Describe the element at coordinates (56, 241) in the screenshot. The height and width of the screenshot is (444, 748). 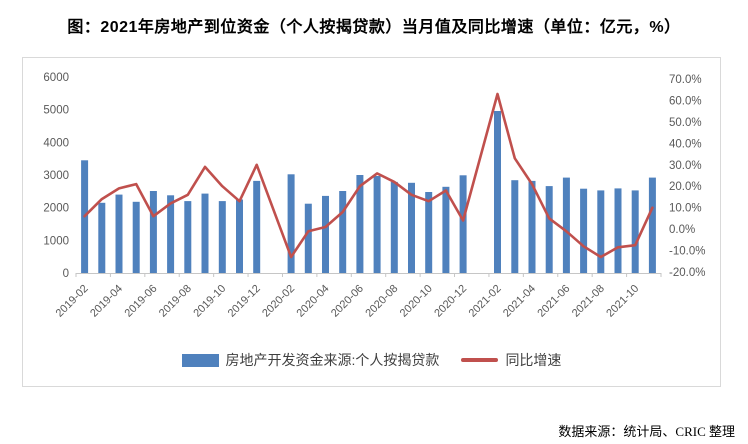
I see `left-axis-tick-label: 1000` at that location.